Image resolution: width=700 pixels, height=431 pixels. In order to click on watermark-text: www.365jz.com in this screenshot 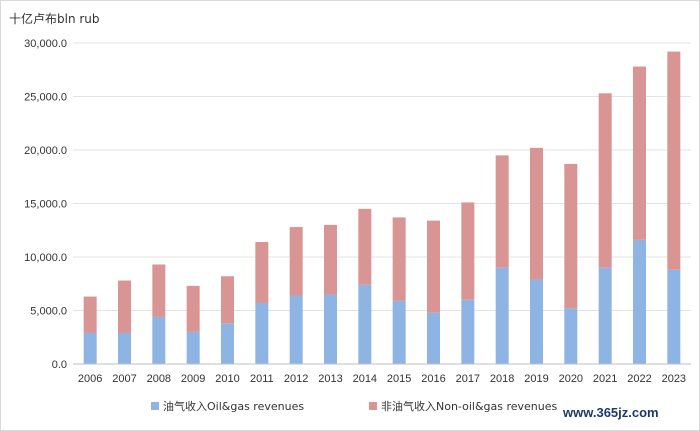, I will do `click(610, 412)`.